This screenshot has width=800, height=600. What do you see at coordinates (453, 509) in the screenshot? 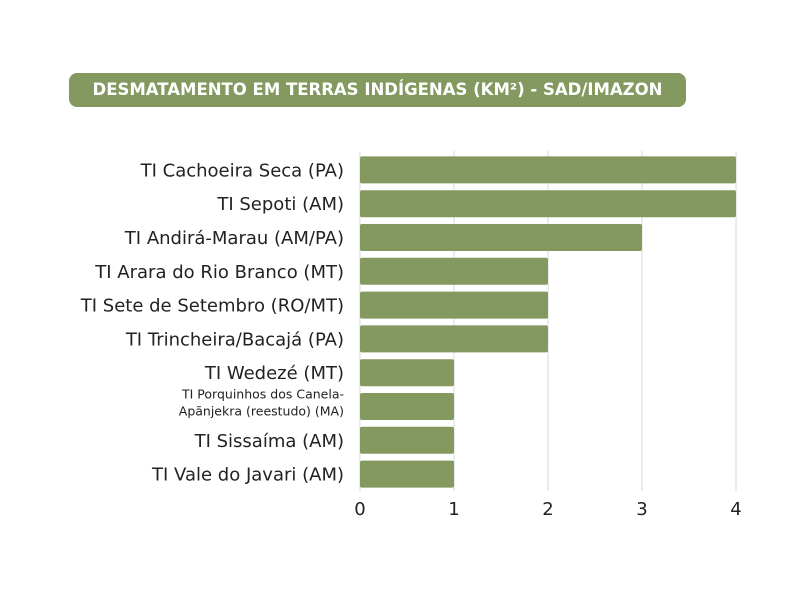
I see `x-tick-label-1: 1` at bounding box center [453, 509].